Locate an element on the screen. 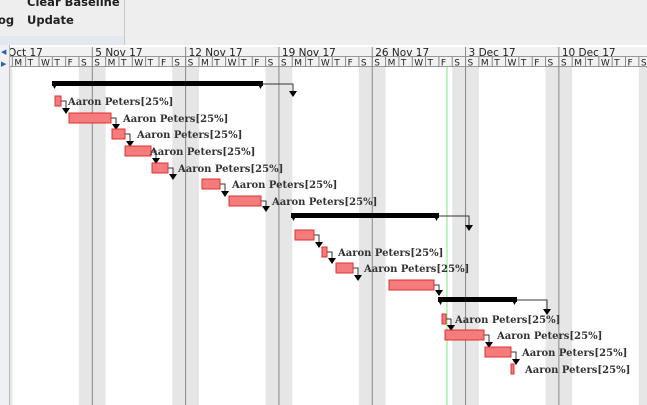 Image resolution: width=647 pixels, height=405 pixels. update-button: Update is located at coordinates (50, 20).